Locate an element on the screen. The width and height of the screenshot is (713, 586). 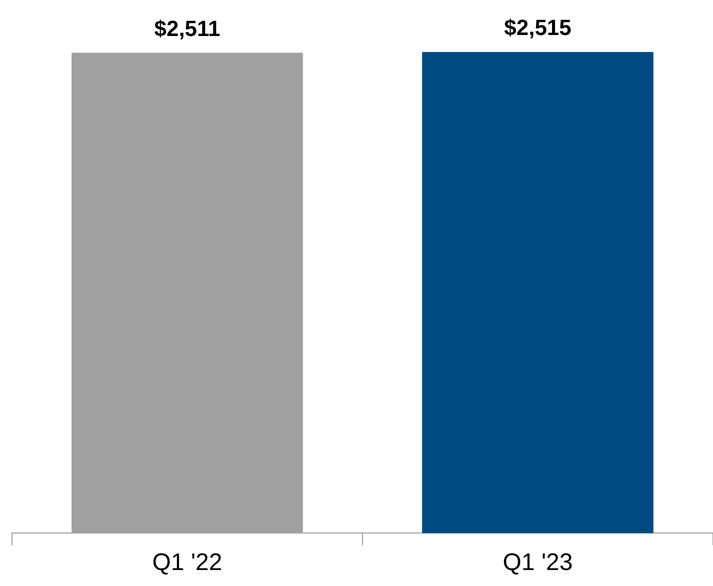
x-tick-label: Q1 '23 is located at coordinates (537, 562).